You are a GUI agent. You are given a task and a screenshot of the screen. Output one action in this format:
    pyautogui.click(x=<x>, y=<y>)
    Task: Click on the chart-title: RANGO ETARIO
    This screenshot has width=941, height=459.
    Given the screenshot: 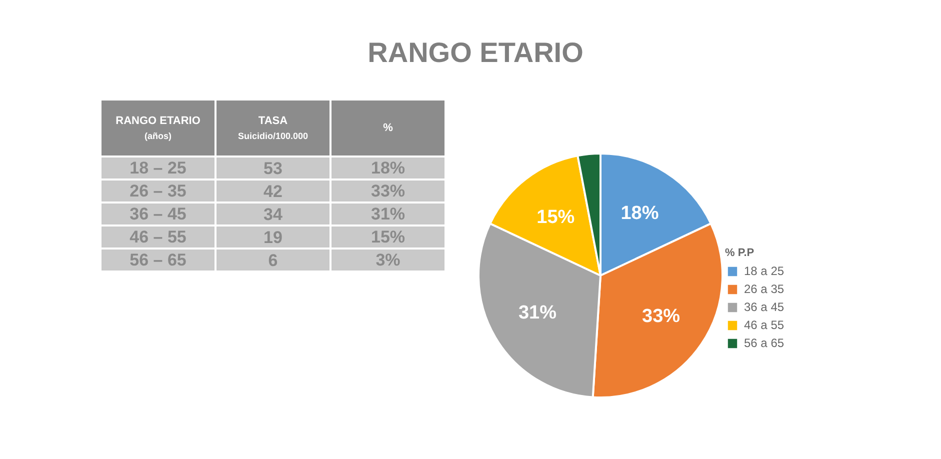 What is the action you would take?
    pyautogui.click(x=476, y=53)
    